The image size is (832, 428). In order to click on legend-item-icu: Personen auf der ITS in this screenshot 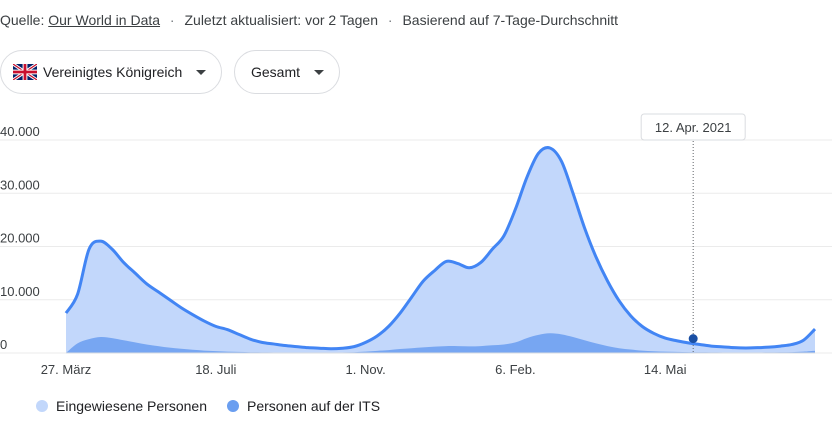, I will do `click(303, 406)`.